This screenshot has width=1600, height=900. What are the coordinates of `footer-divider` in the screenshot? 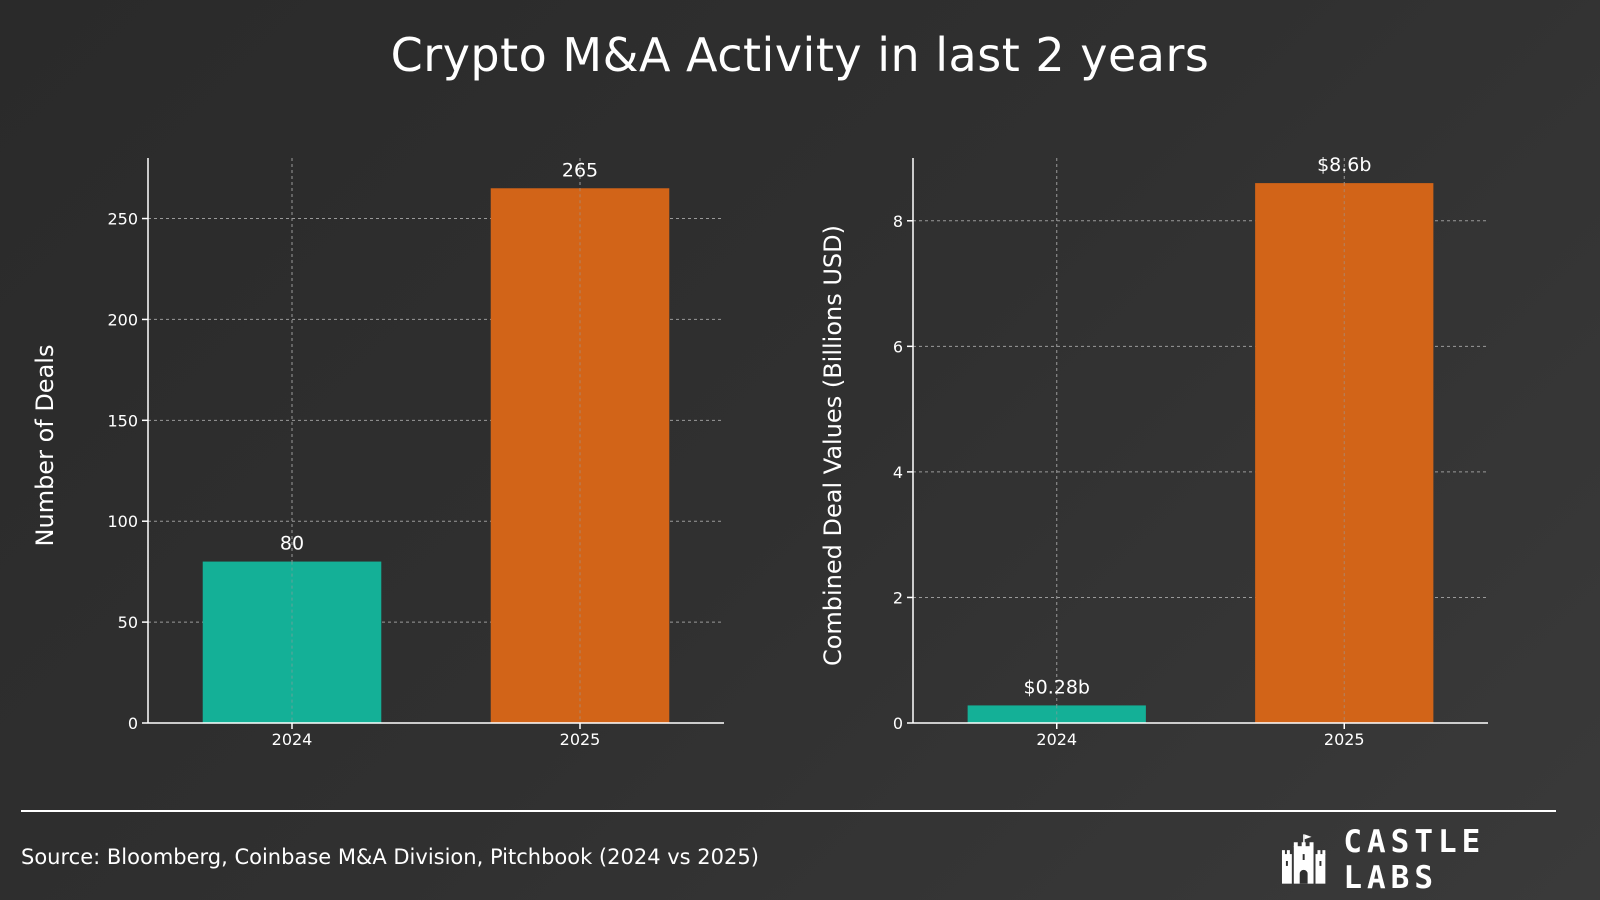 It's located at (788, 811).